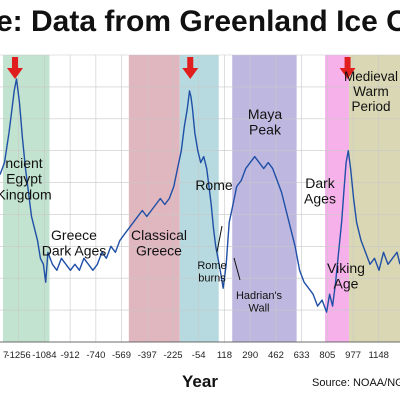  I want to click on x-tick-label: -912, so click(70, 355).